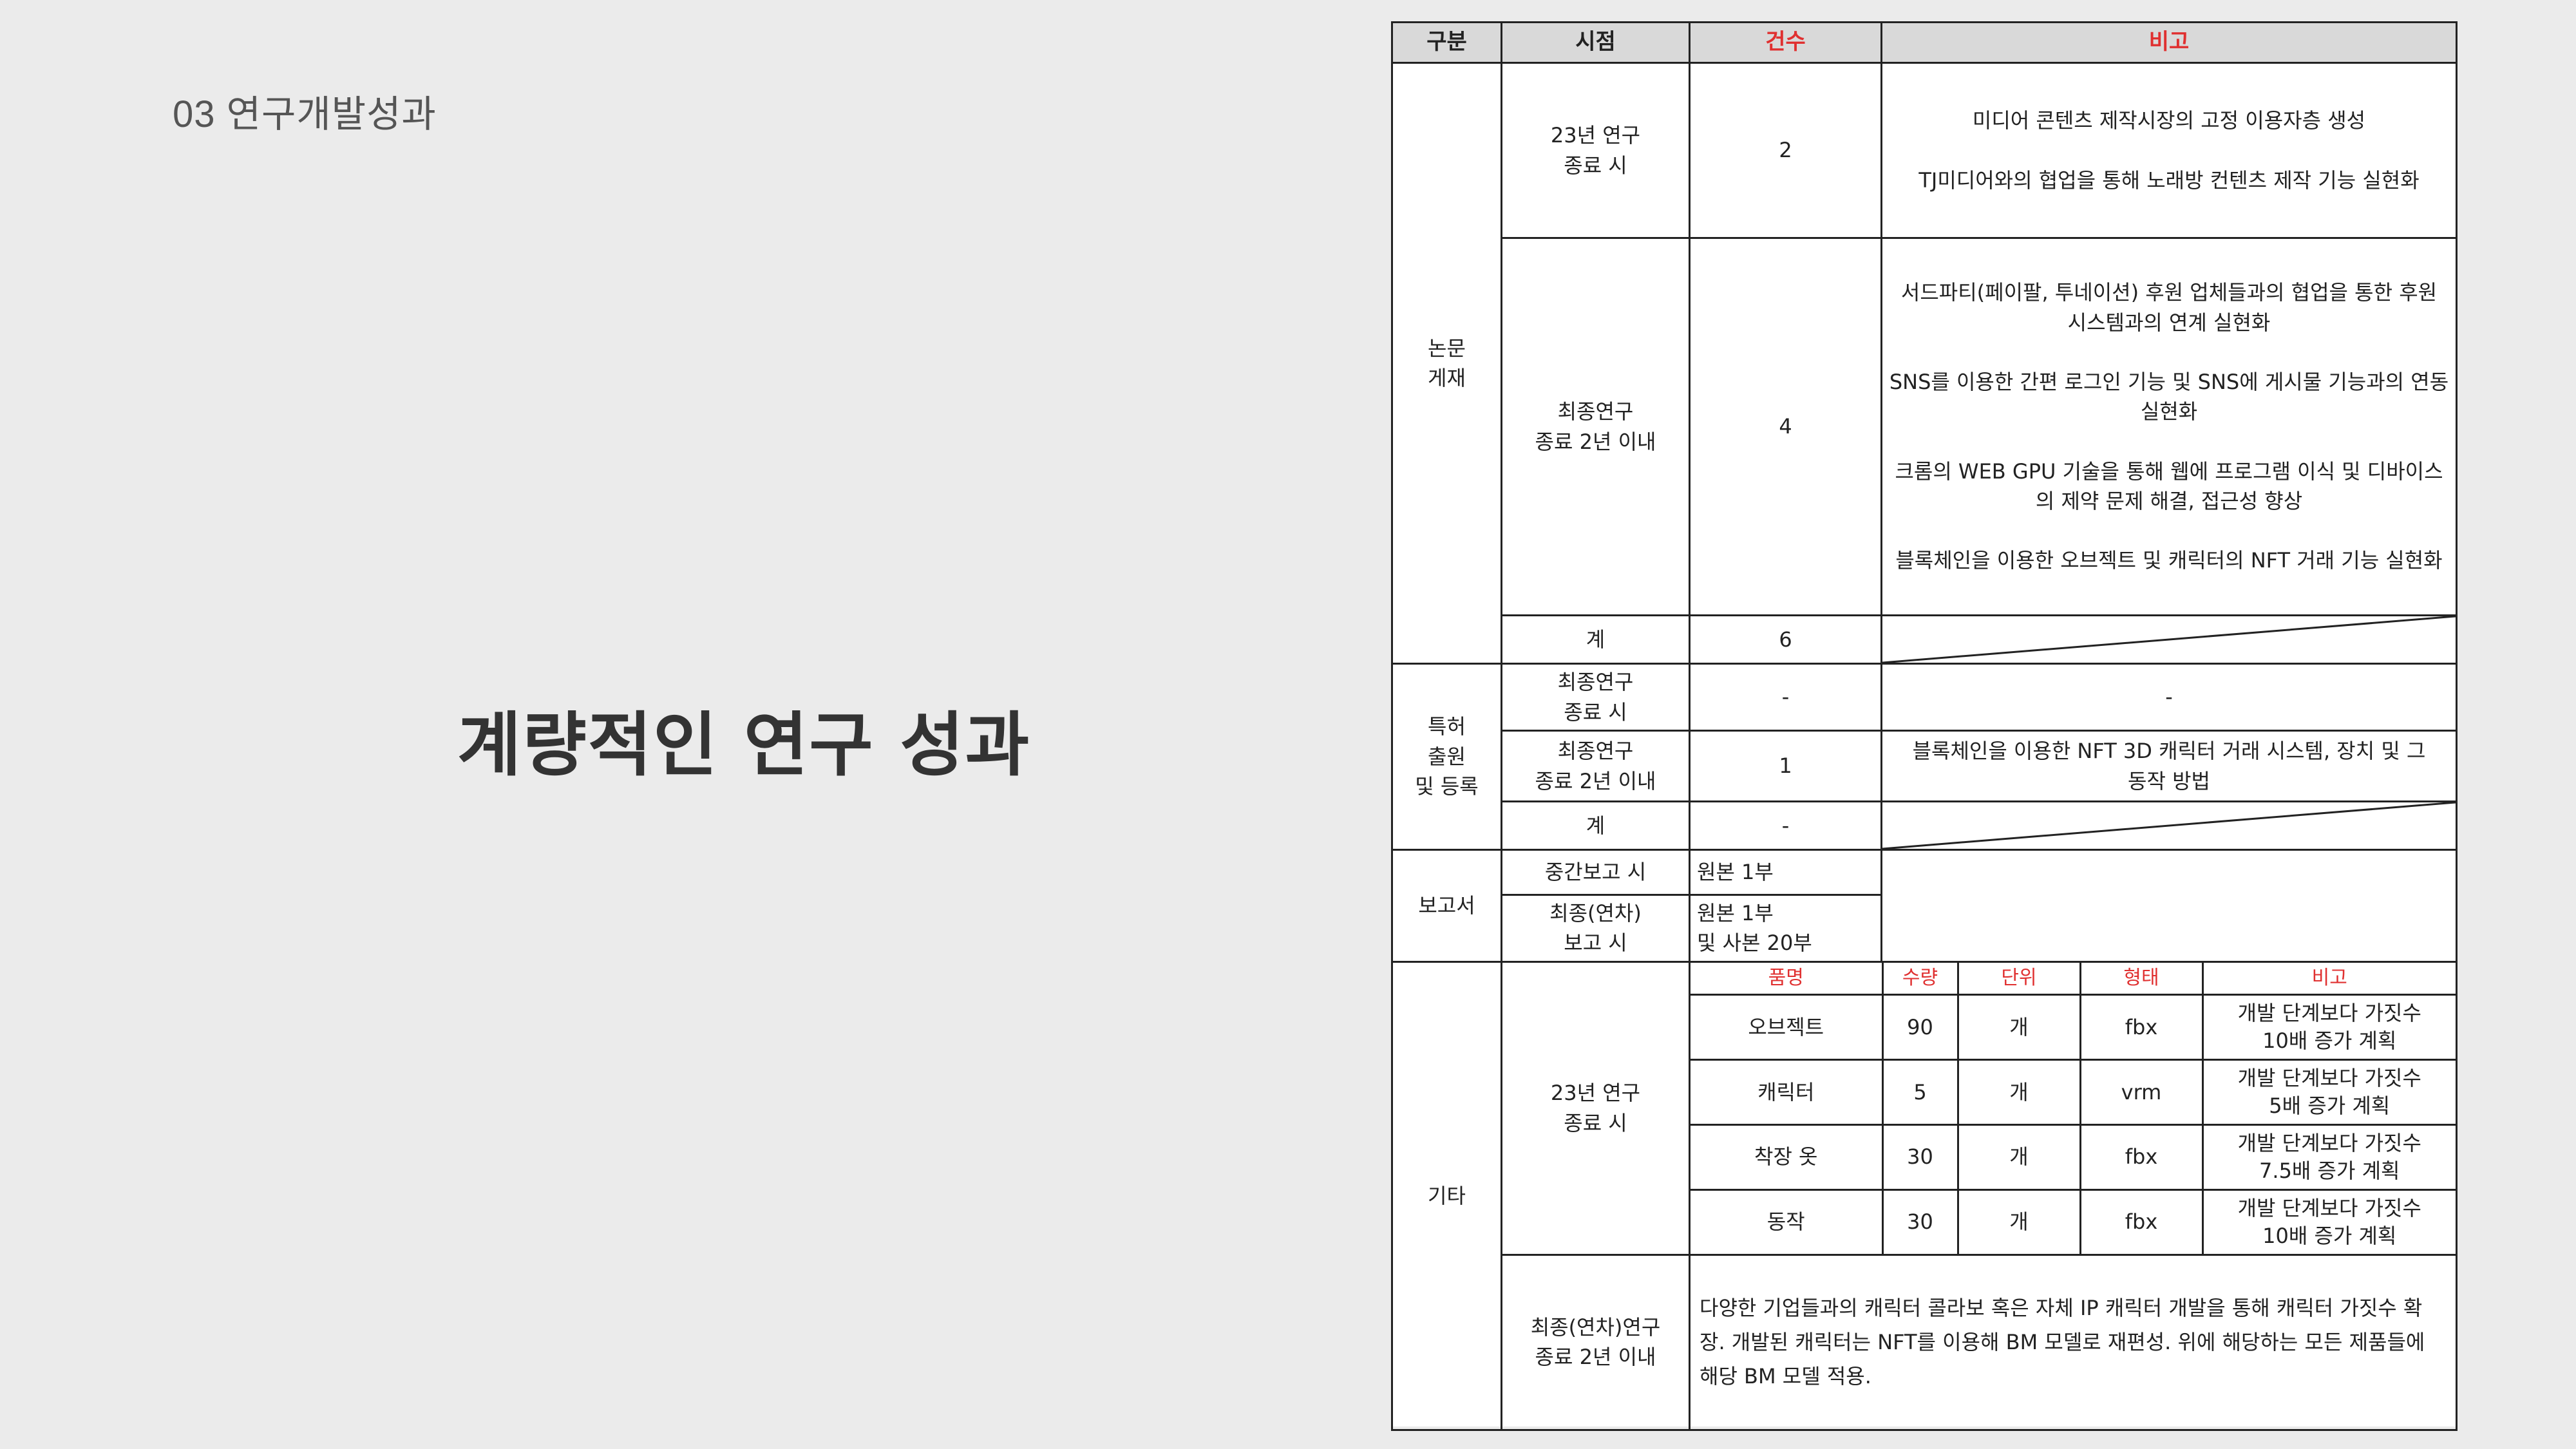  I want to click on patent-category: 특허 출원 및 등록, so click(1446, 757).